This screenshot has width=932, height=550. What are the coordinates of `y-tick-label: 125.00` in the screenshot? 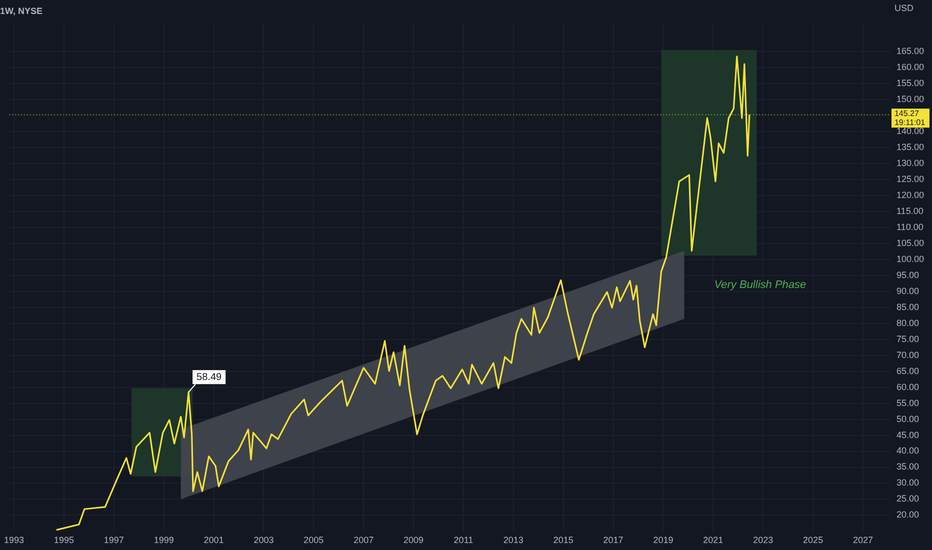 It's located at (910, 179).